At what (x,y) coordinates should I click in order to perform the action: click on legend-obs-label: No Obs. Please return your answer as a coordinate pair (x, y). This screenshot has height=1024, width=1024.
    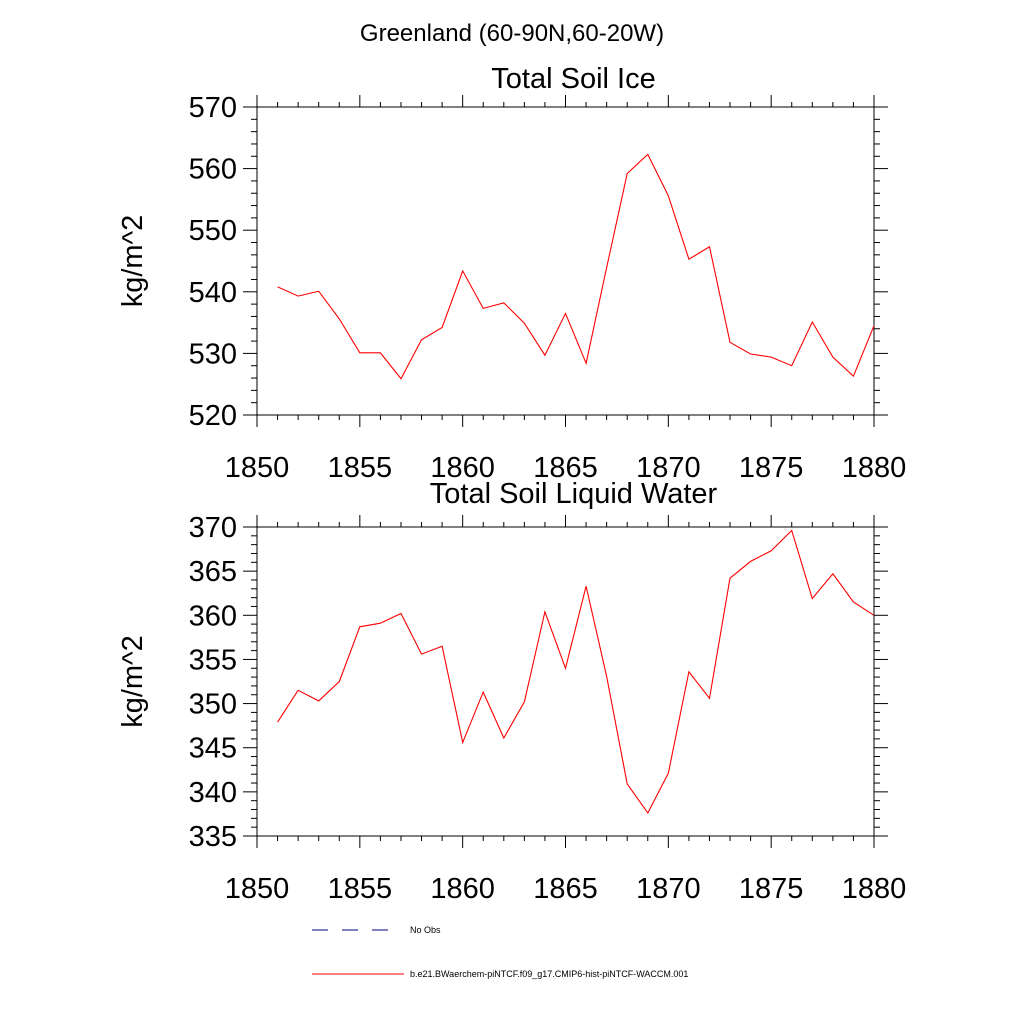
    Looking at the image, I should click on (425, 930).